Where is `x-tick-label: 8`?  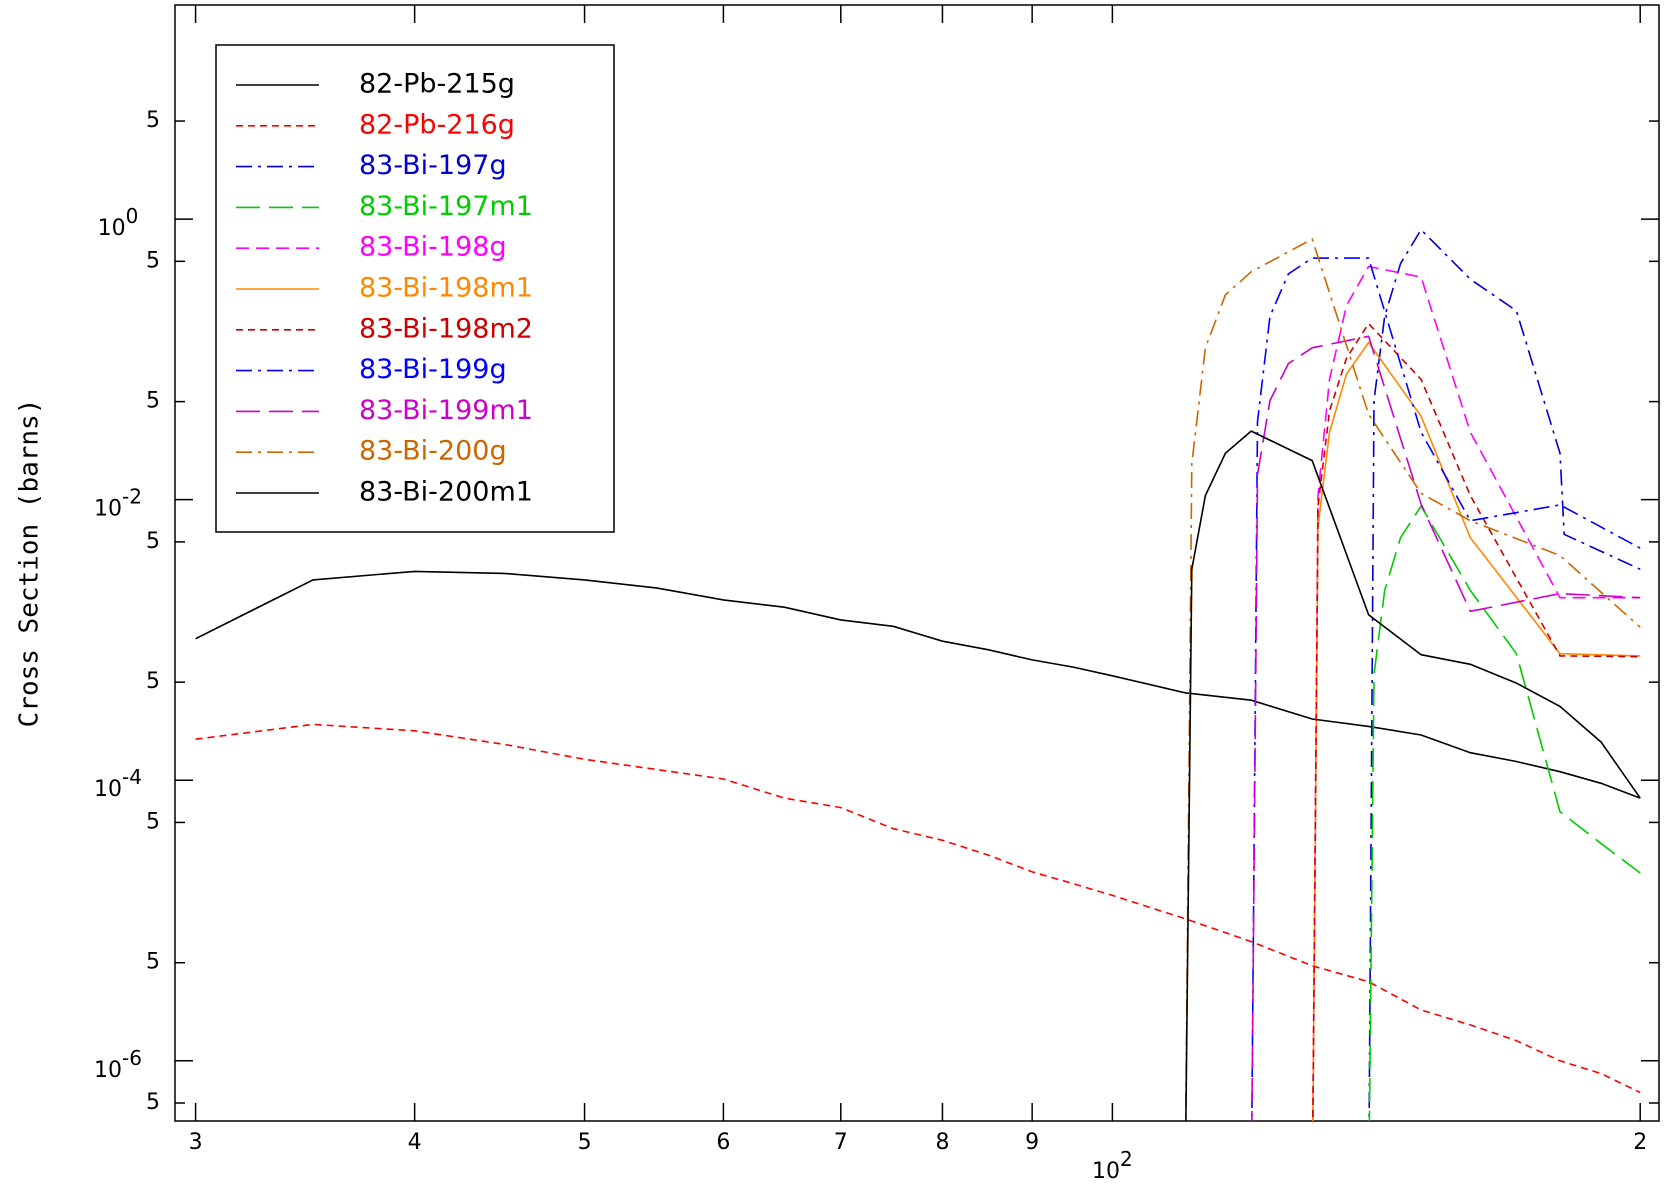 x-tick-label: 8 is located at coordinates (942, 1142).